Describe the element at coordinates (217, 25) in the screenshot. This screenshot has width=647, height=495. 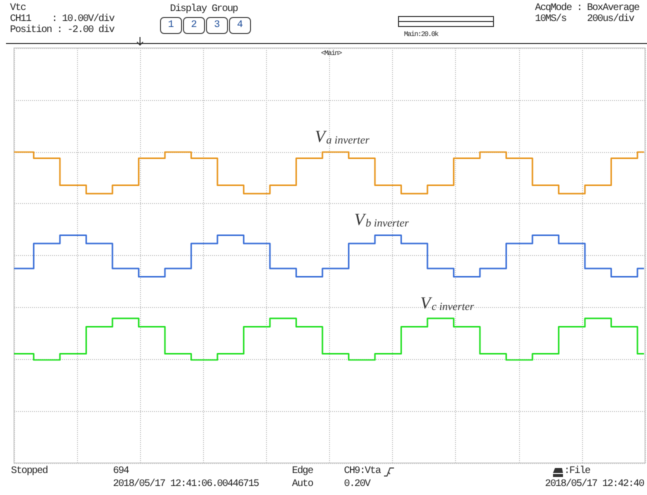
I see `text: 3` at that location.